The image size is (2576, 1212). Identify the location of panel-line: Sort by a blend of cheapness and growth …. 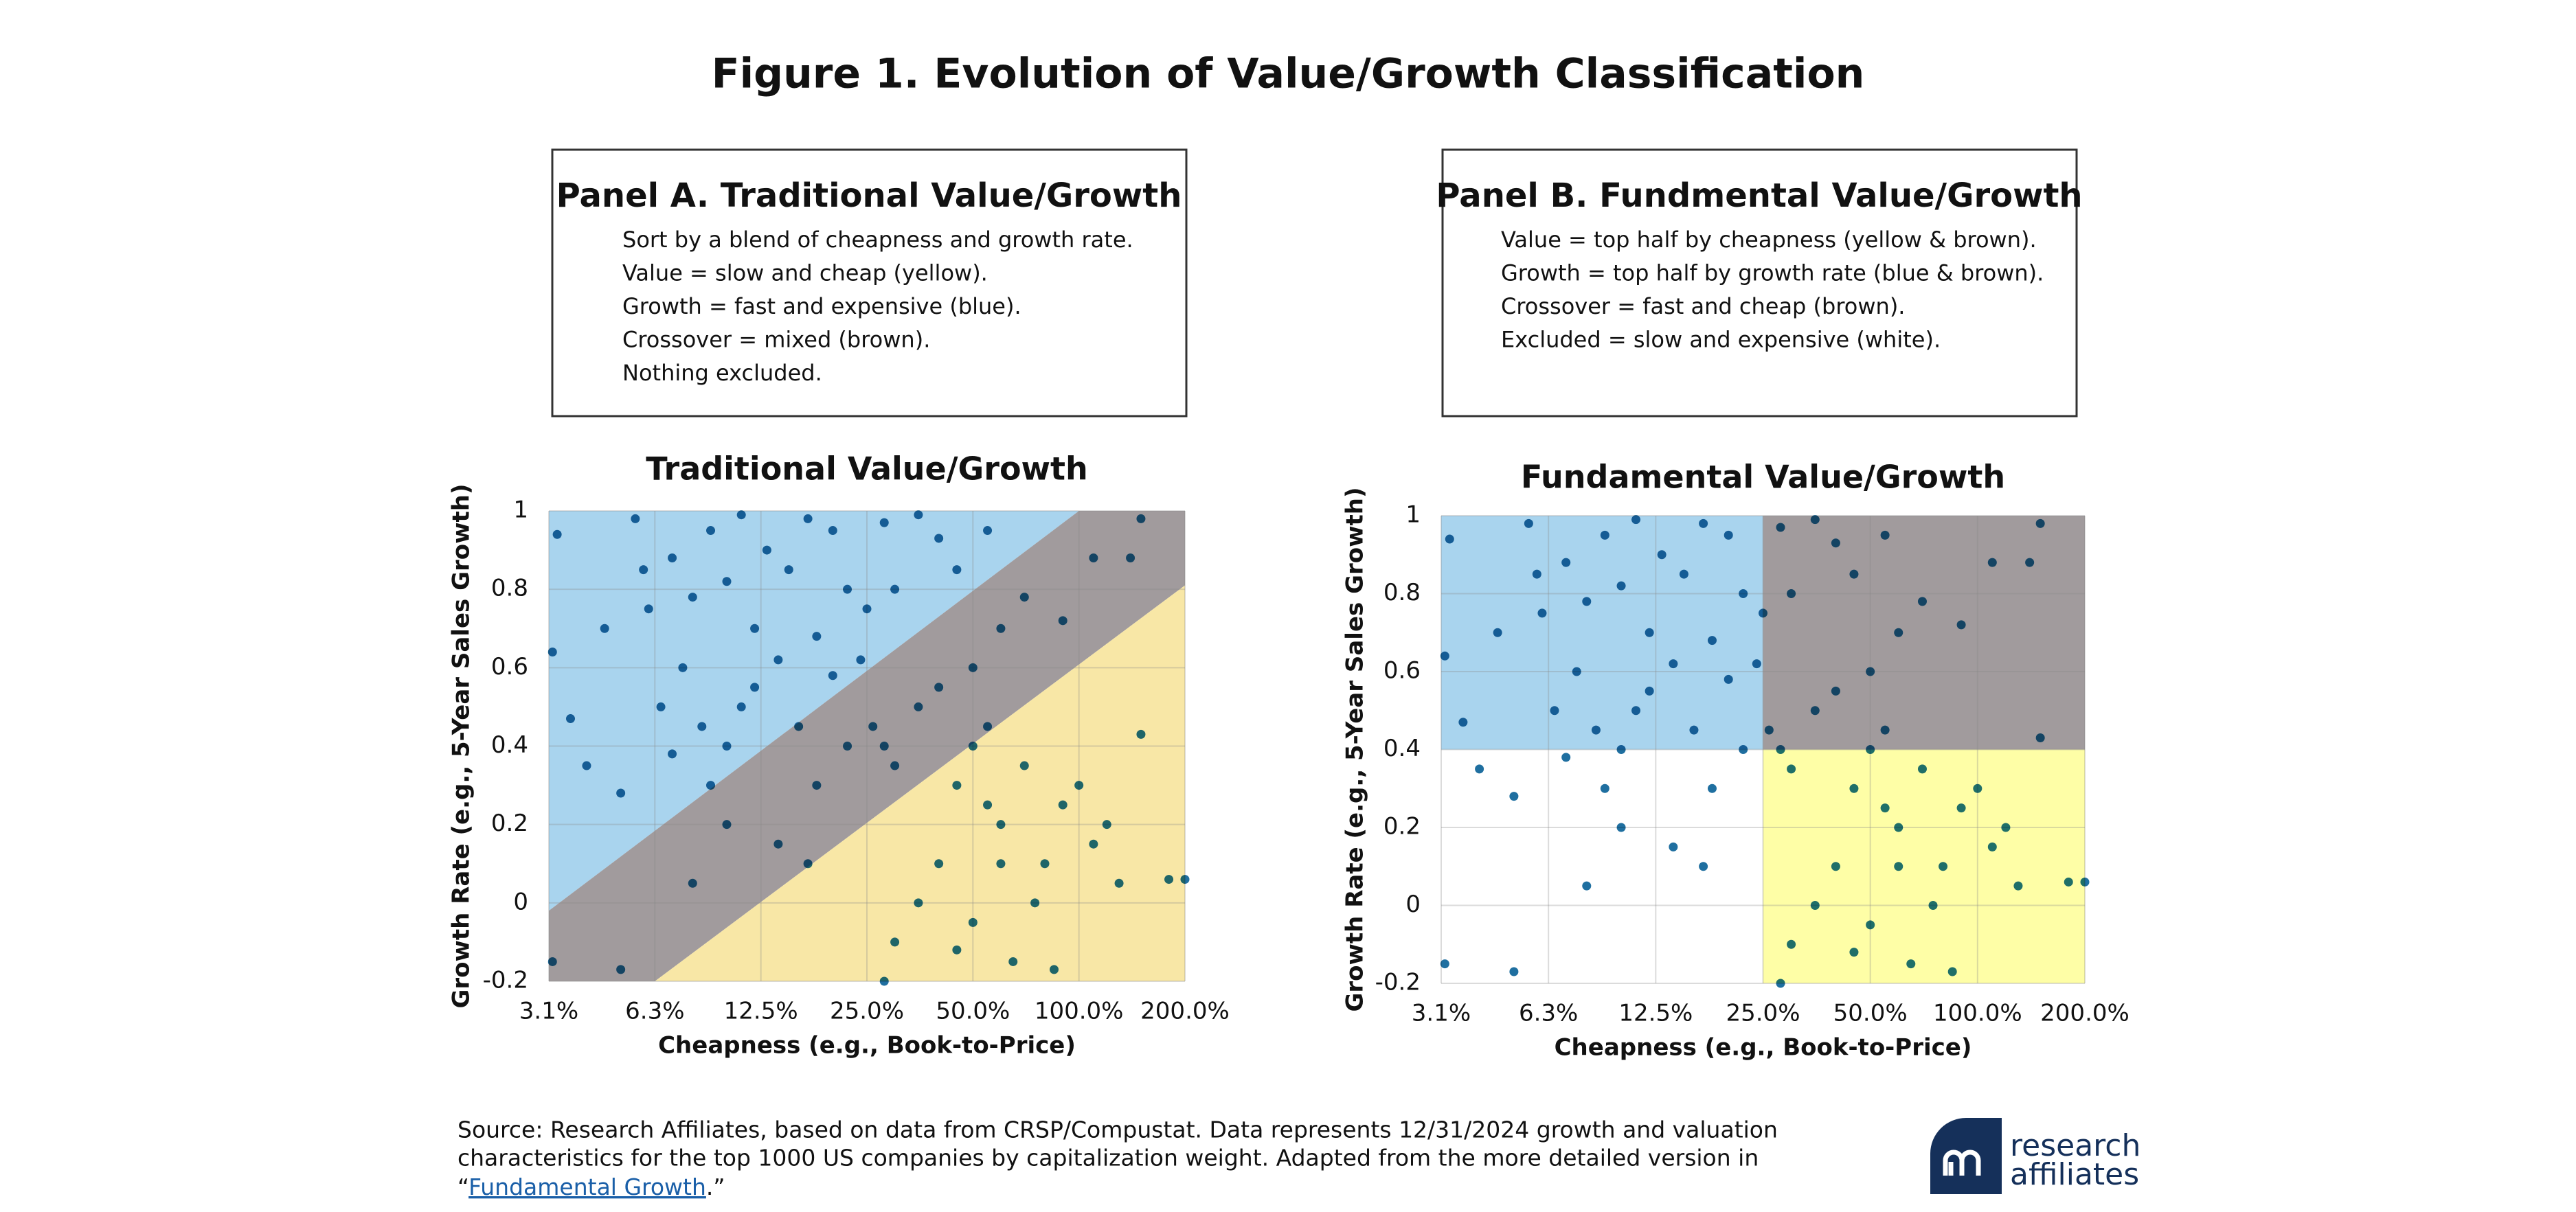
(877, 240).